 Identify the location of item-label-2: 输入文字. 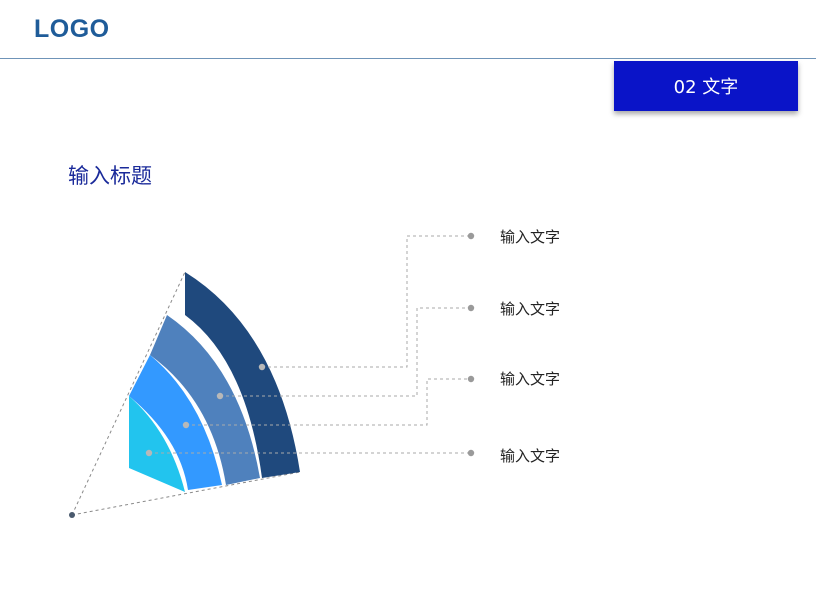
(530, 309).